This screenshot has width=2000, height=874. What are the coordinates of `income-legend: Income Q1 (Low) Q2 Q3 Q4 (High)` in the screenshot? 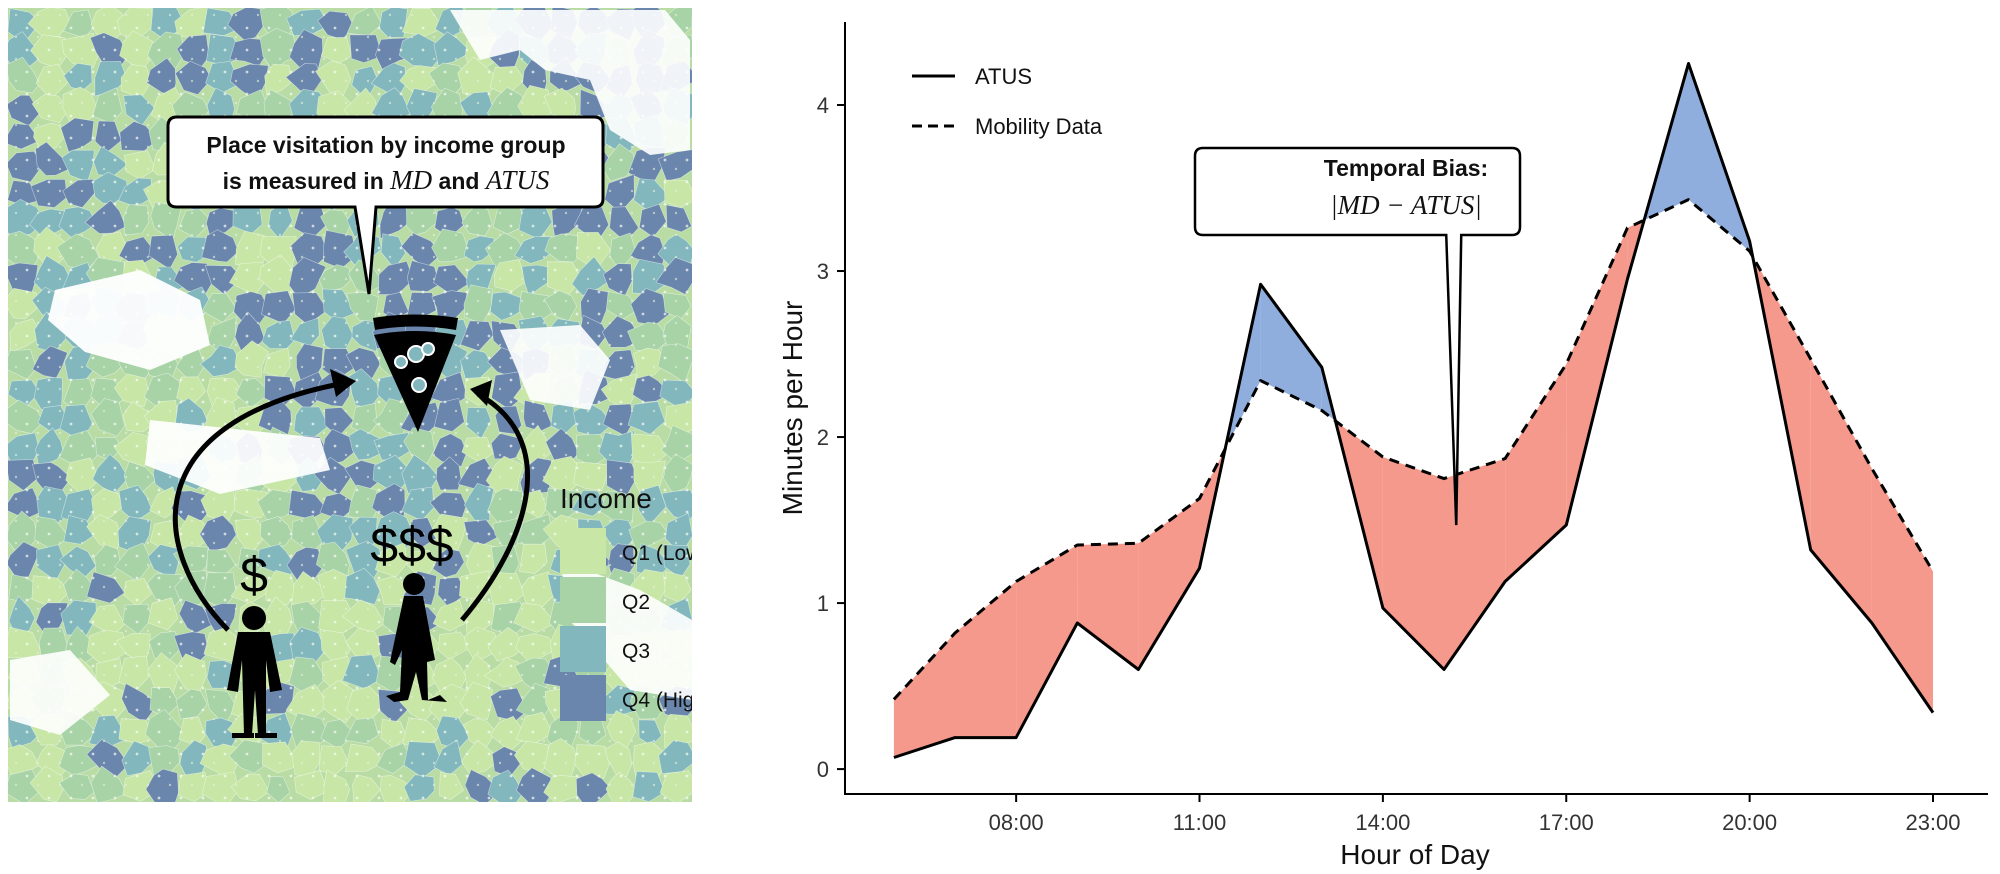 It's located at (636, 602).